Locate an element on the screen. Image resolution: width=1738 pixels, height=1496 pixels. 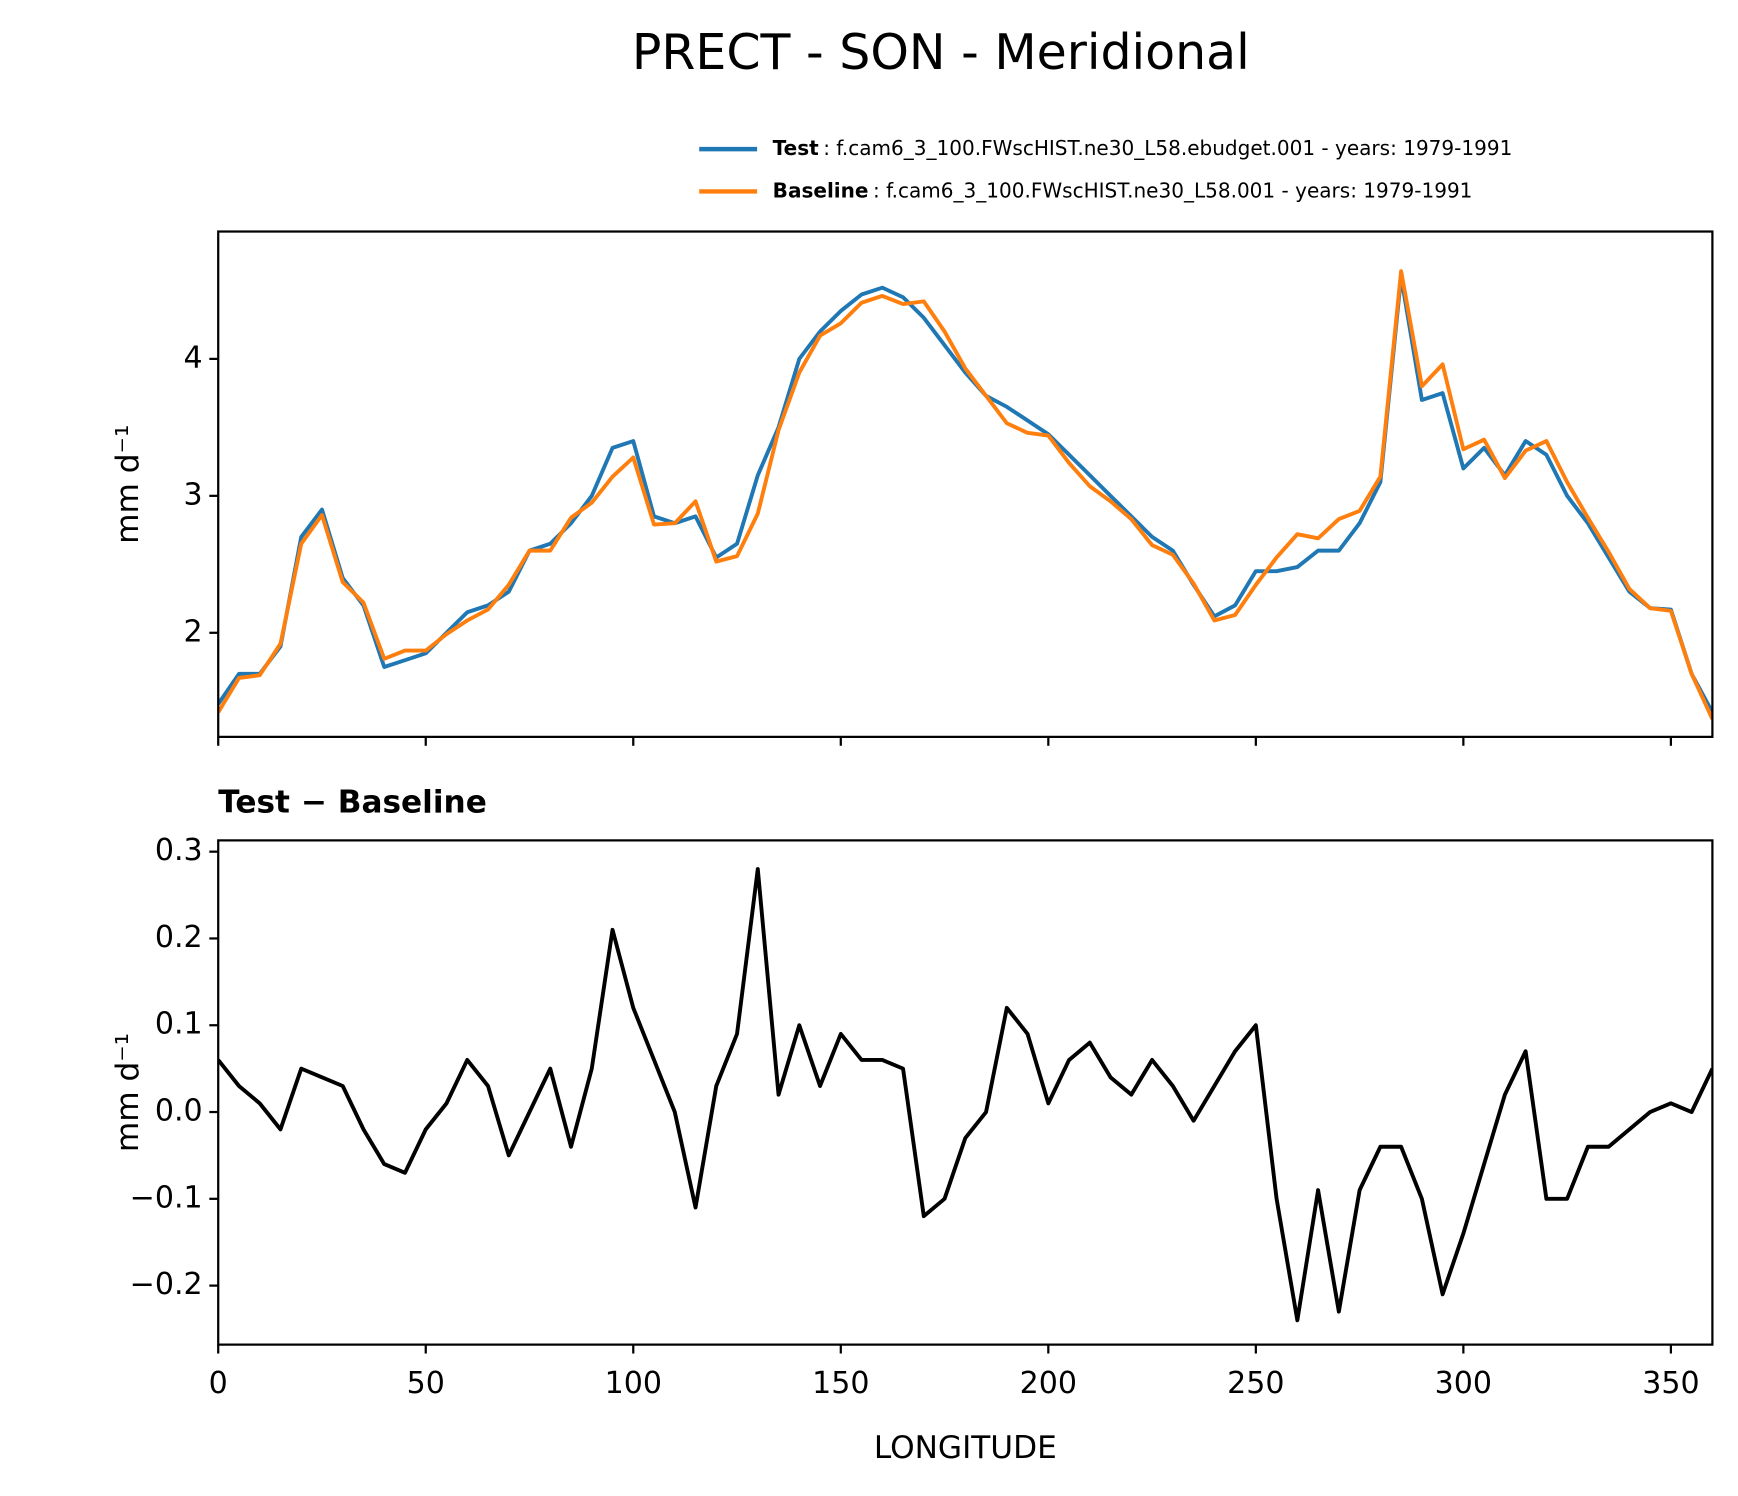
panel-title: Test − Baseline is located at coordinates (352, 803).